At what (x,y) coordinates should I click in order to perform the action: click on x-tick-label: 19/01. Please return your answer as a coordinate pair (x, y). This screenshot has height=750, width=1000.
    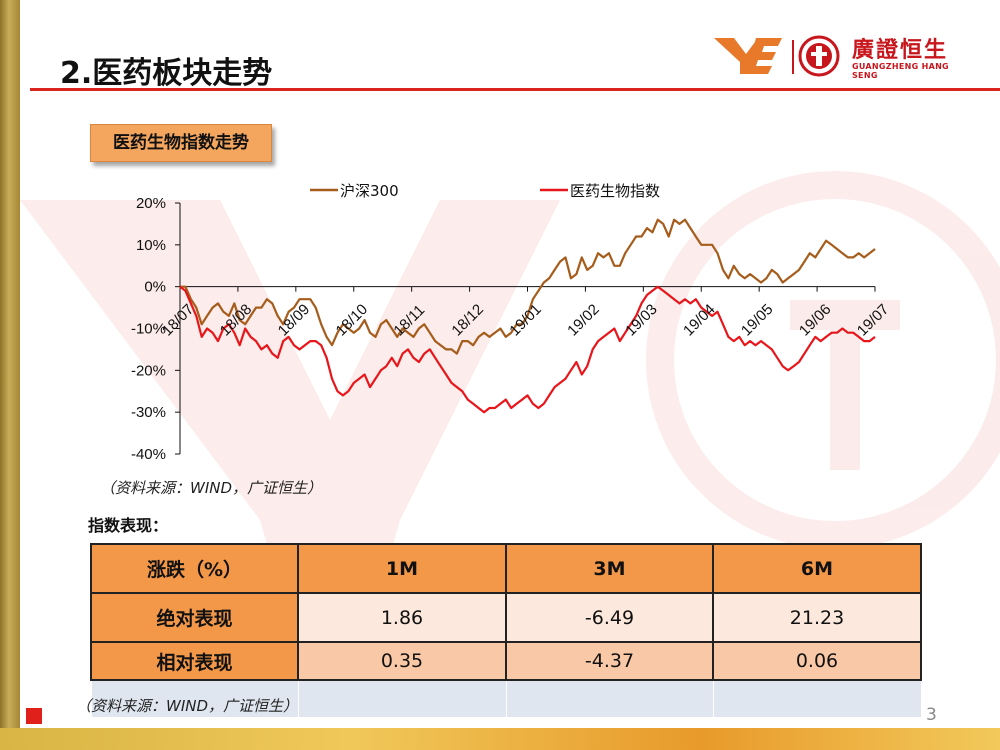
    Looking at the image, I should click on (525, 320).